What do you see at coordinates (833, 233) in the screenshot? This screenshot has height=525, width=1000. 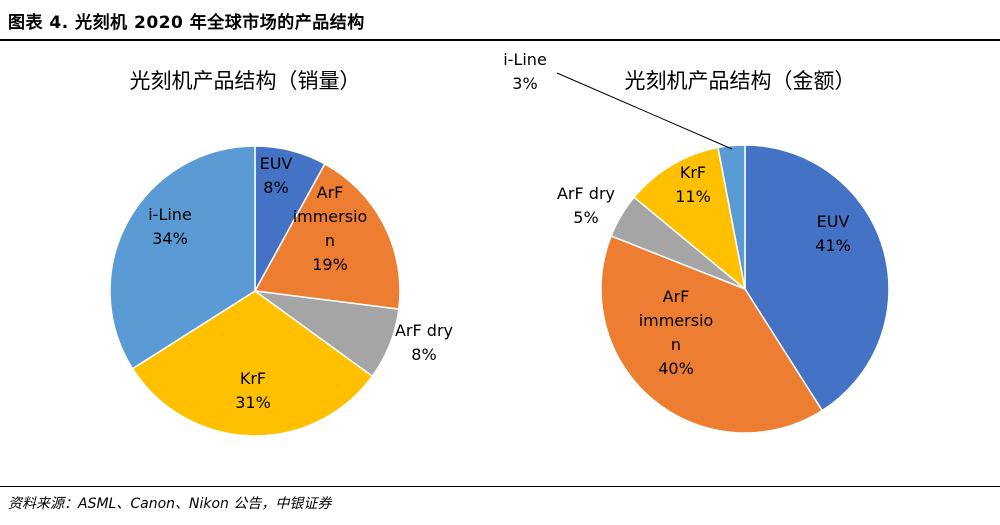 I see `data-label-euv: EUV 41%` at bounding box center [833, 233].